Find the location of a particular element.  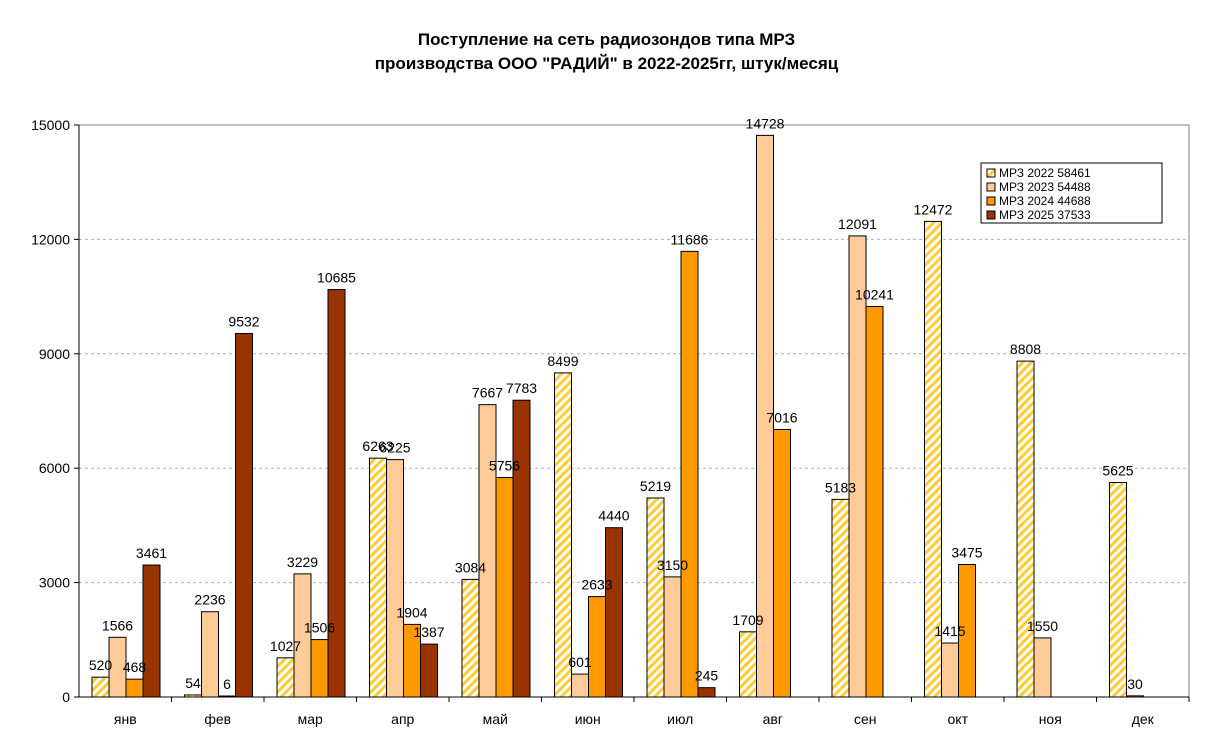

data-label: 7016 is located at coordinates (781, 417).